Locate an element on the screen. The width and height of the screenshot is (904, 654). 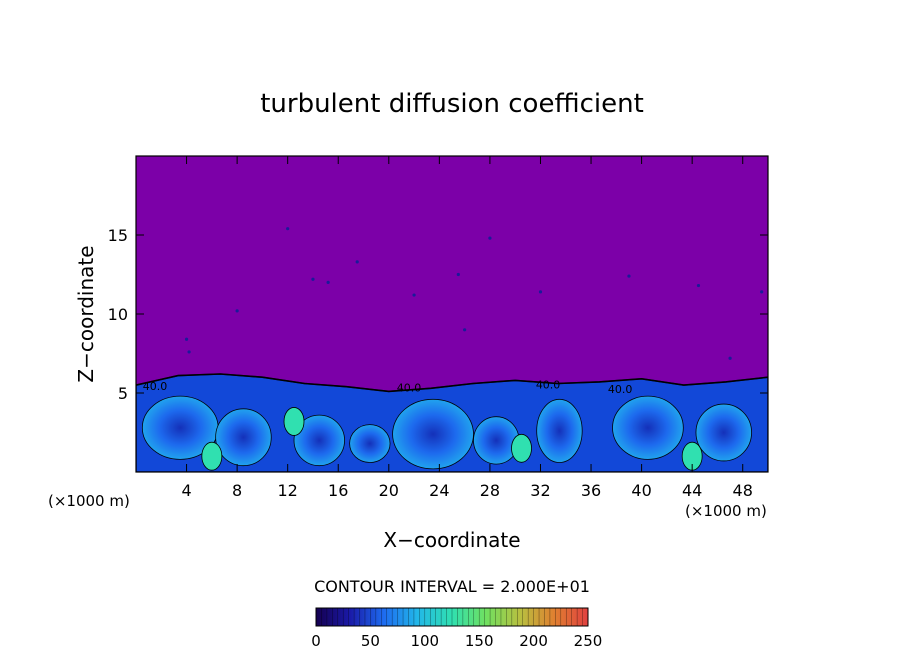
y-axis-label: Z−coordinate is located at coordinates (86, 313).